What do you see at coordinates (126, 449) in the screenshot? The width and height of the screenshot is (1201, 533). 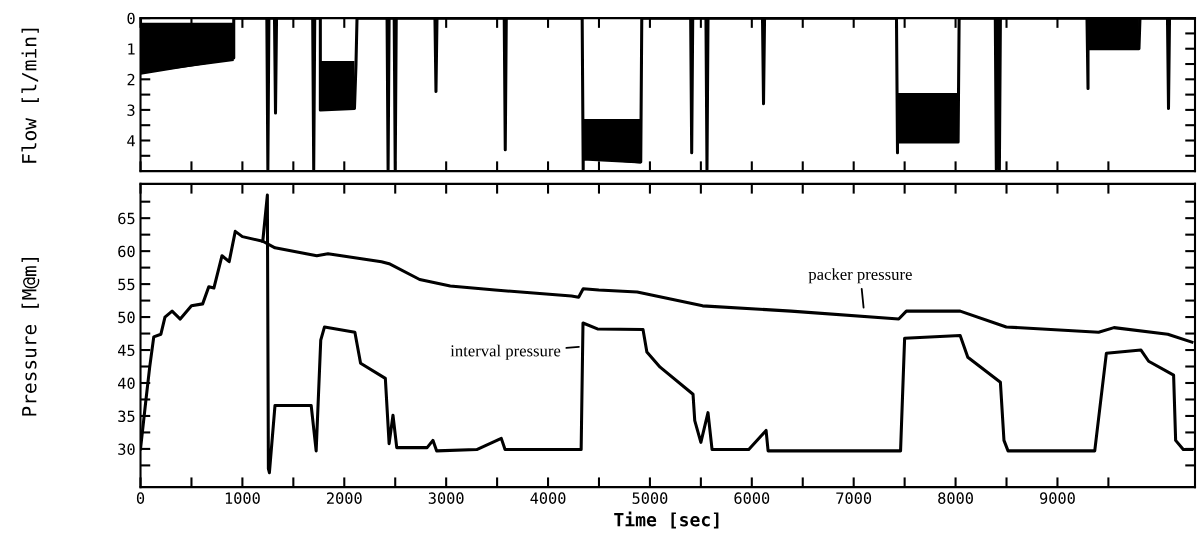 I see `y-tick-label: 30` at bounding box center [126, 449].